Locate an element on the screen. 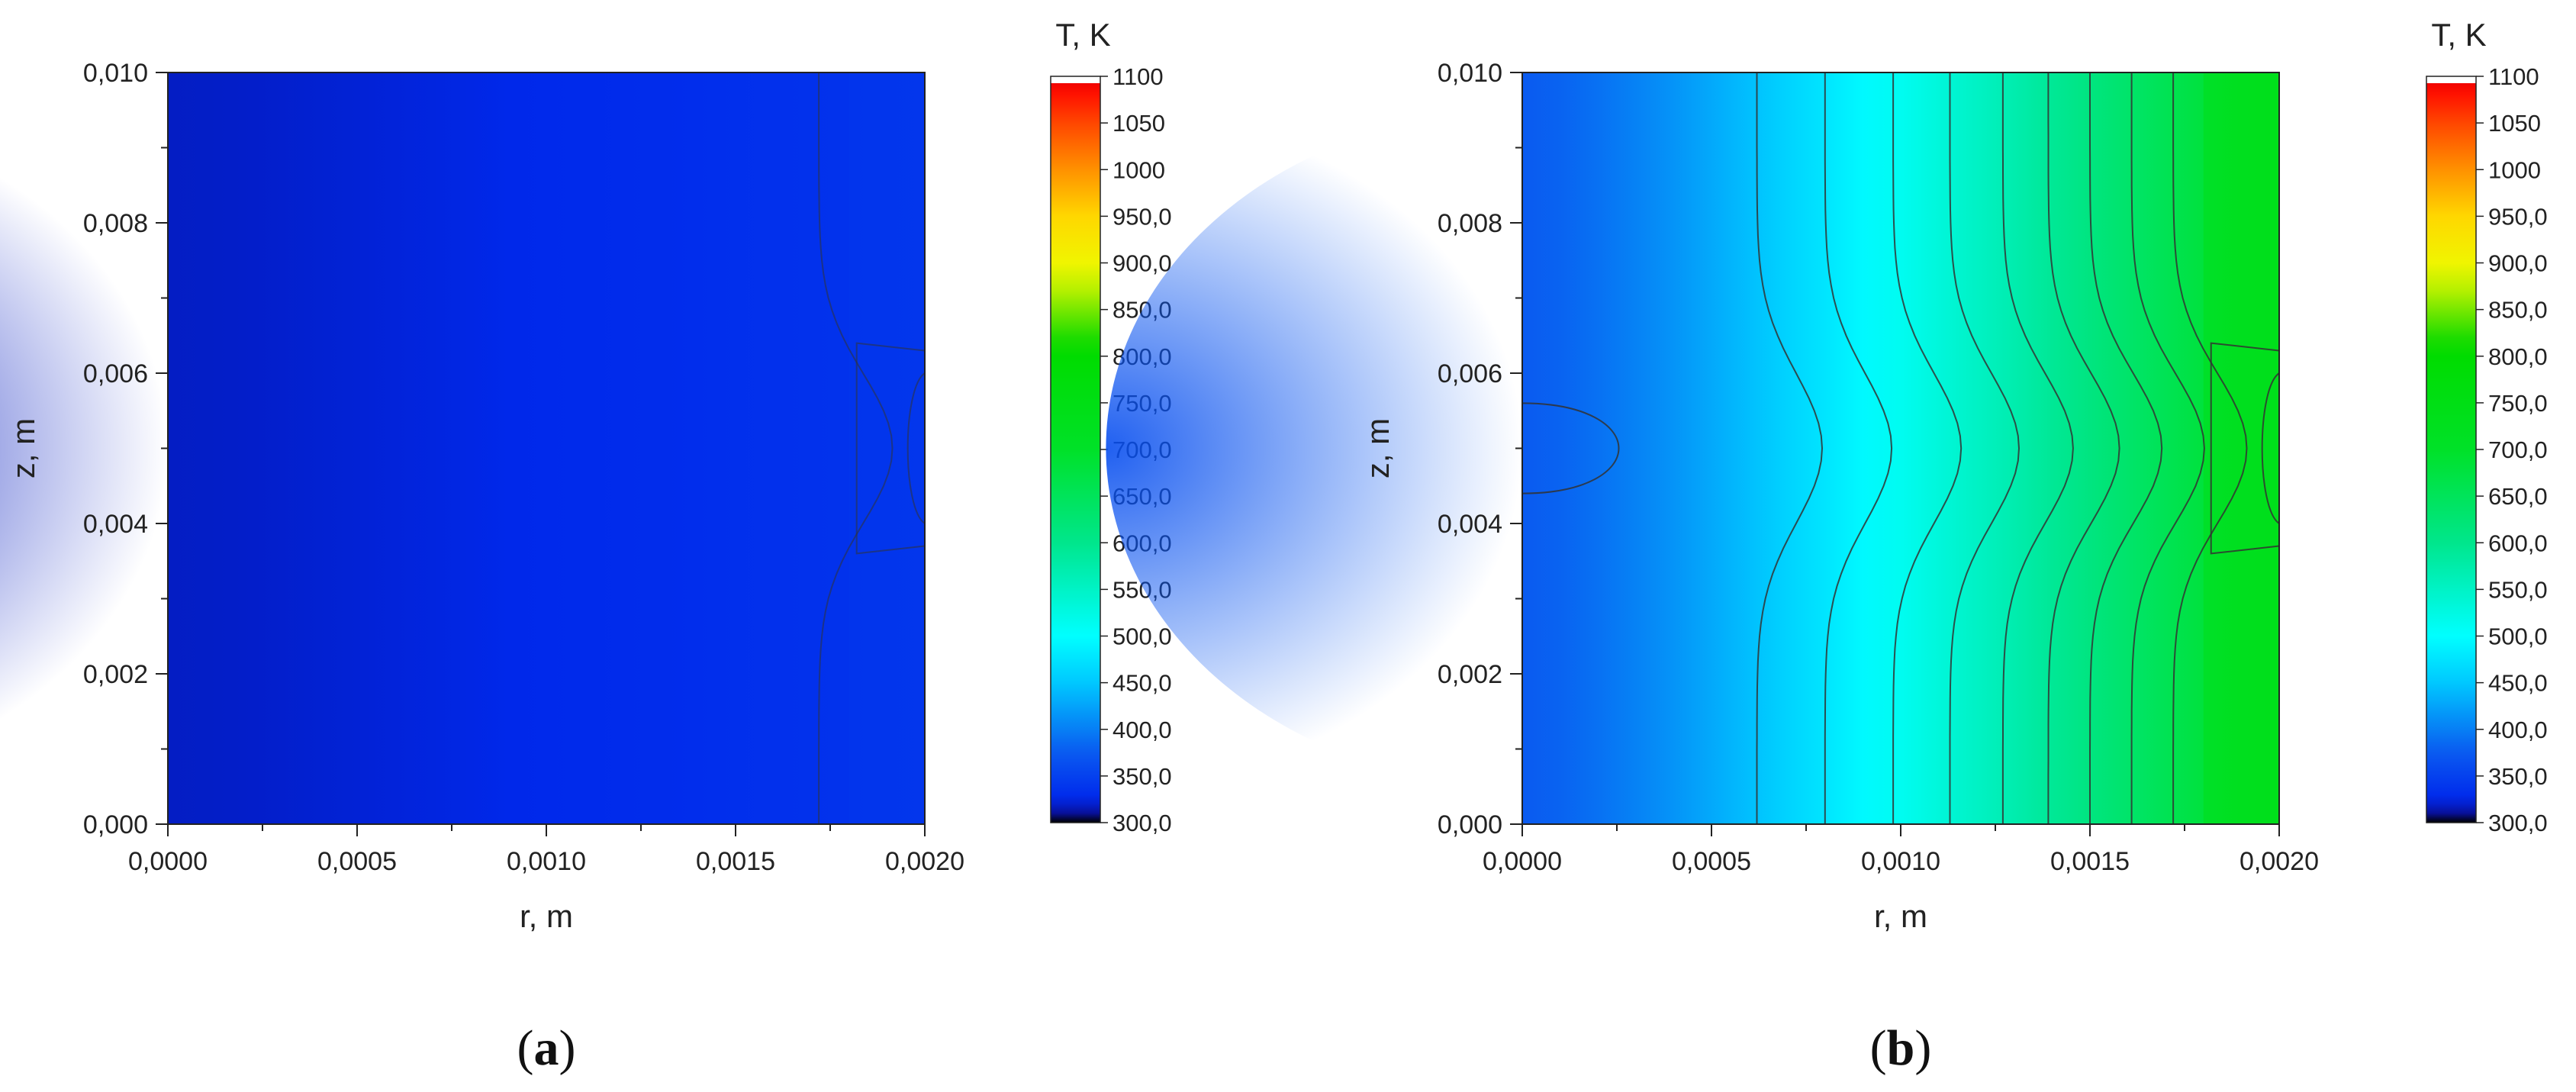 Image resolution: width=2576 pixels, height=1092 pixels. colorbar-tick-label: 700,0 is located at coordinates (2518, 449).